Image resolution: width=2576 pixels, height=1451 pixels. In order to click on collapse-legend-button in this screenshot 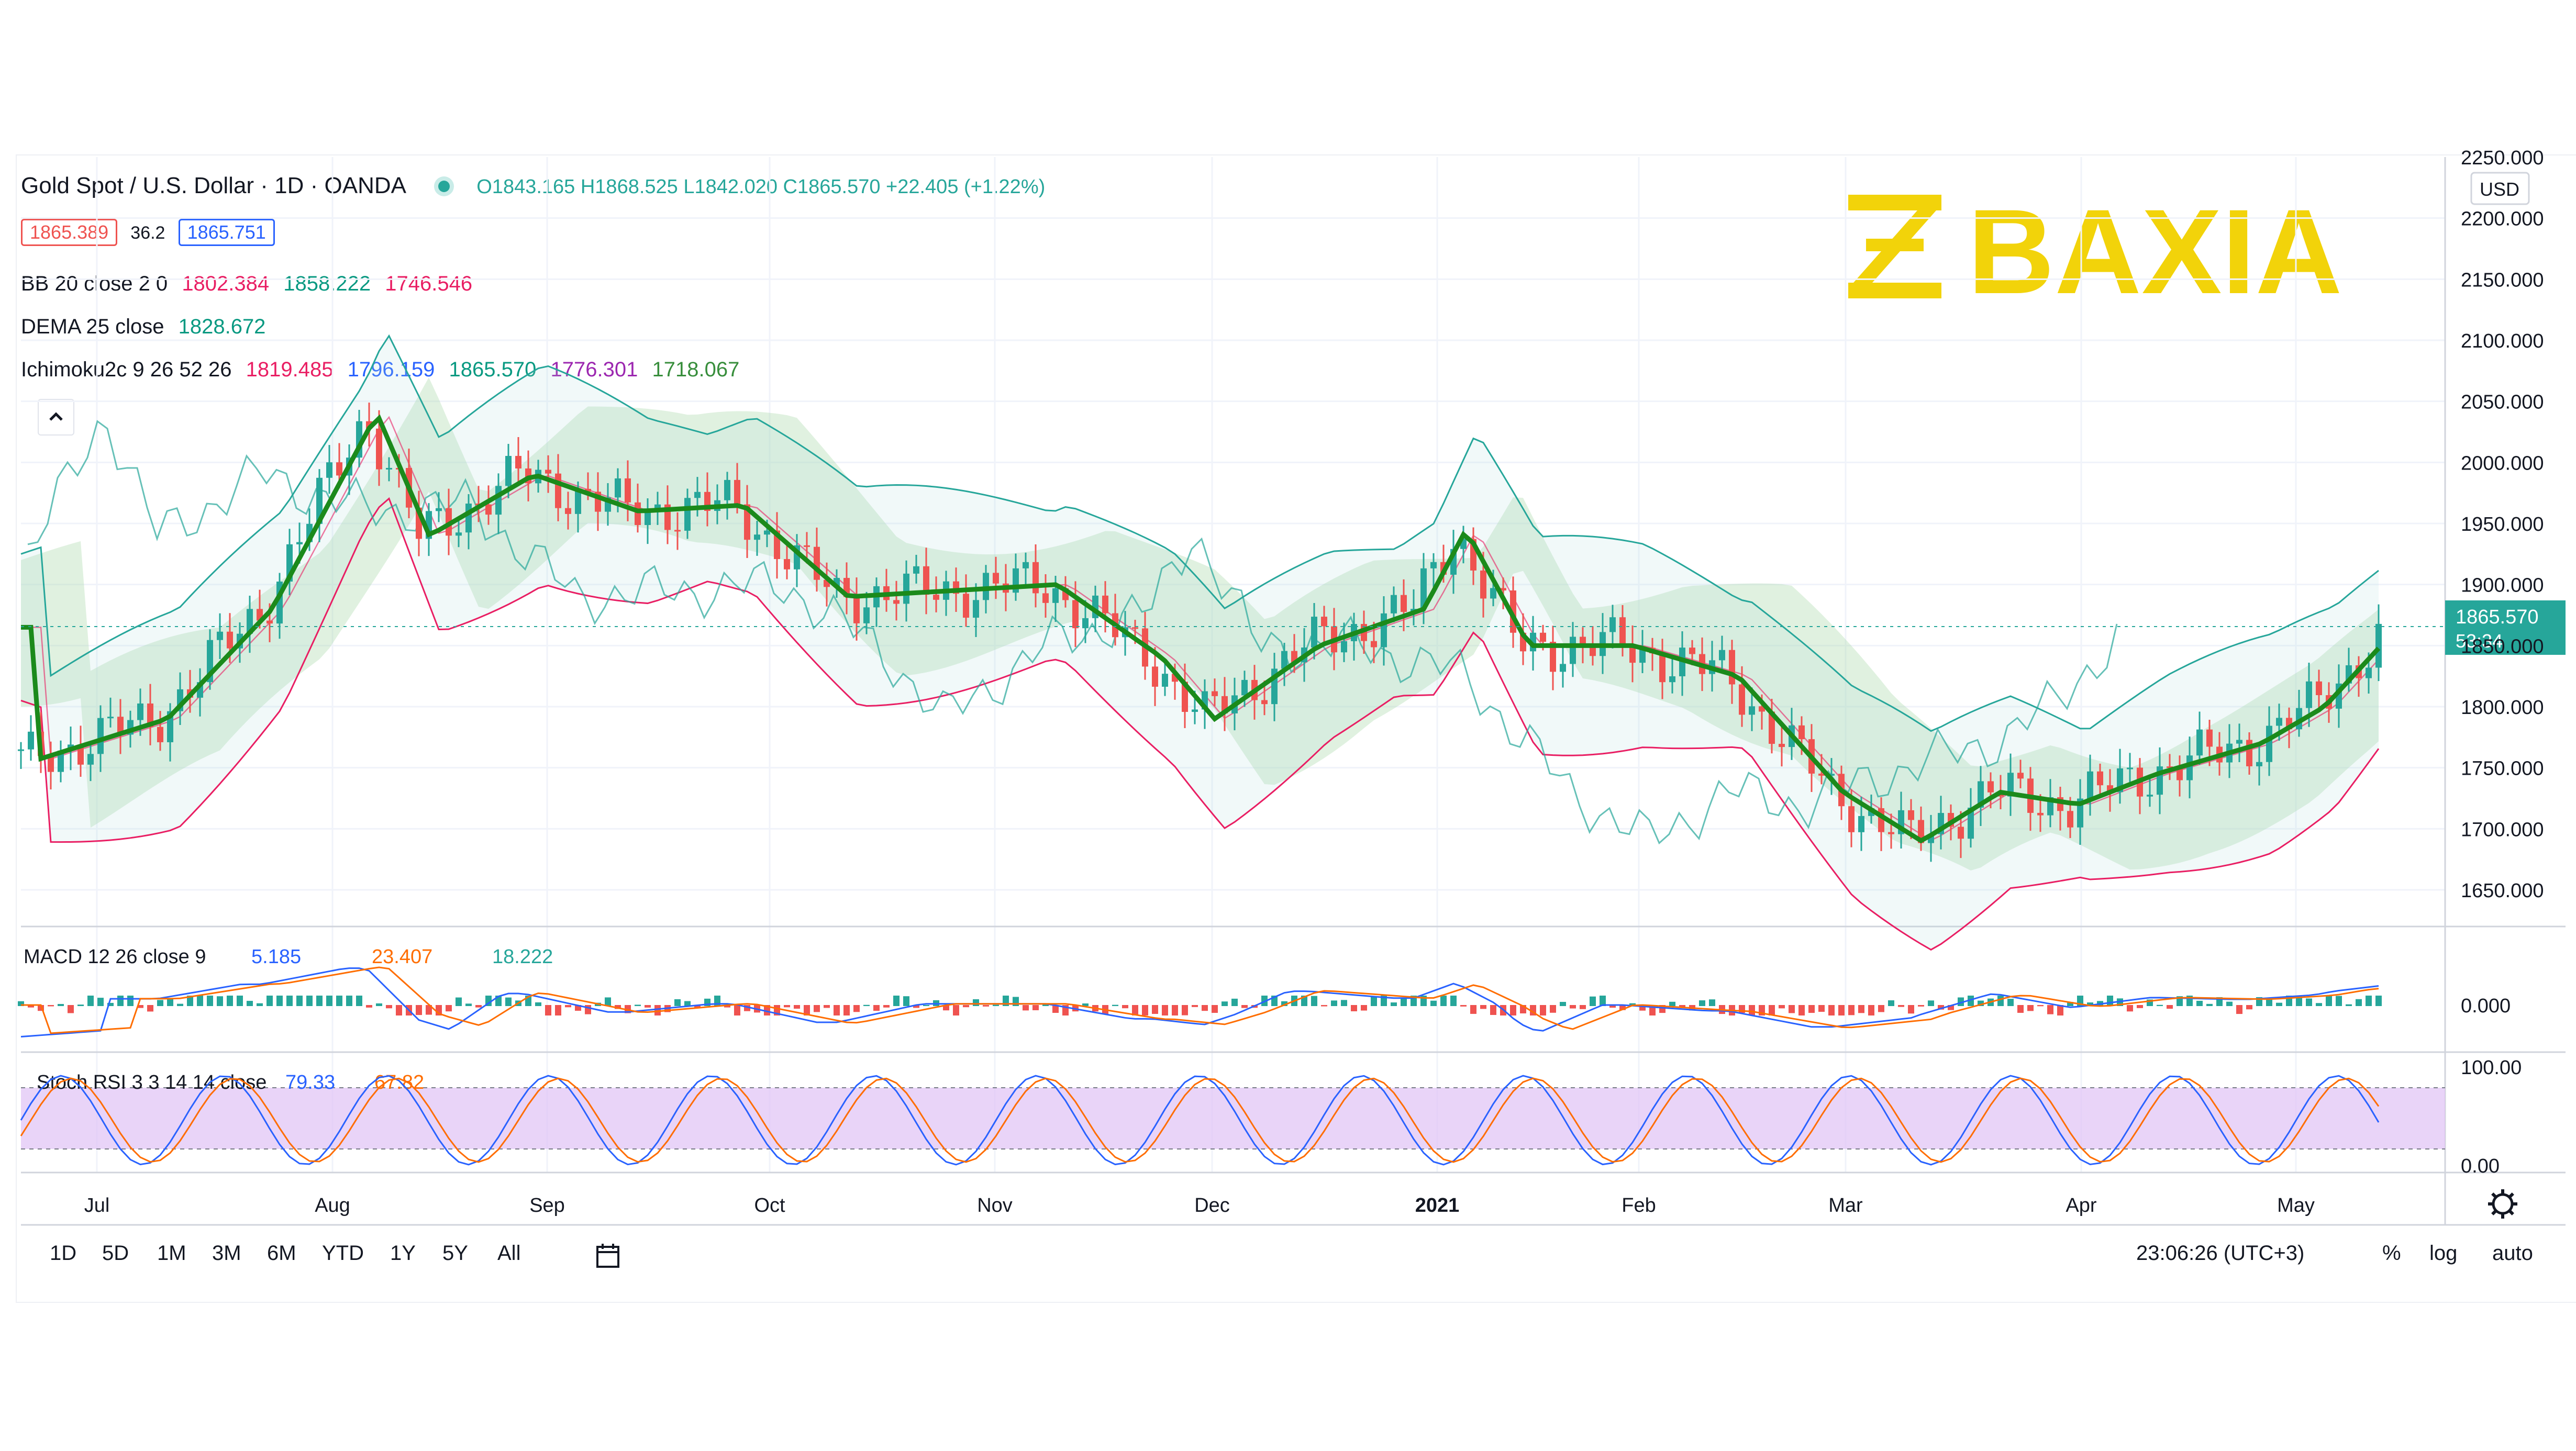, I will do `click(56, 418)`.